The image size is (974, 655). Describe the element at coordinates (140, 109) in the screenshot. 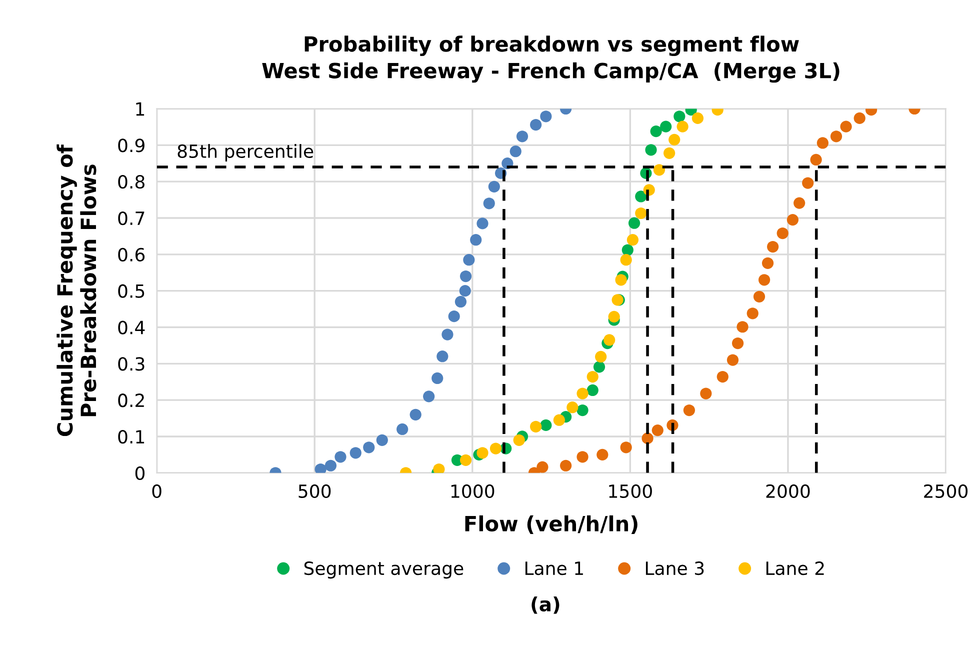

I see `y-tick-label: 1` at that location.